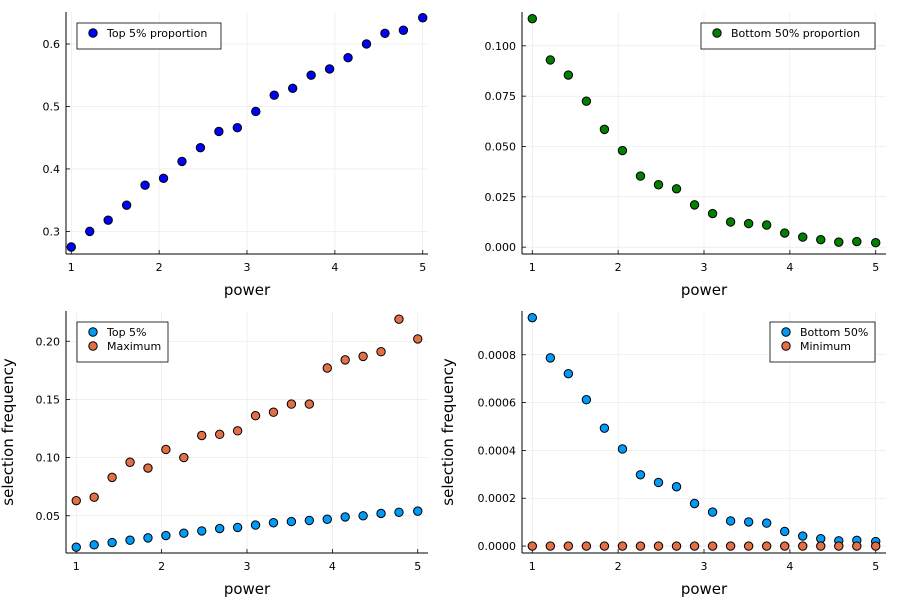 The width and height of the screenshot is (900, 600). Describe the element at coordinates (417, 566) in the screenshot. I see `x-tick-label: 5` at that location.